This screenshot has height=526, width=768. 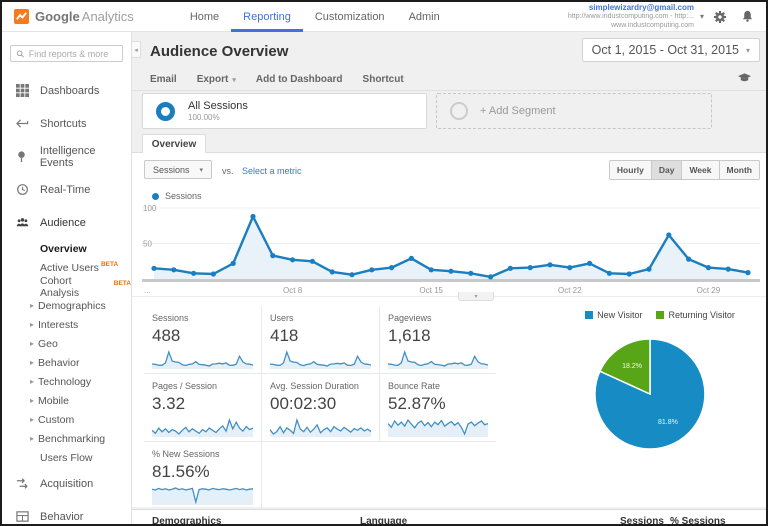 What do you see at coordinates (293, 290) in the screenshot?
I see `svg-text: Oct 8` at bounding box center [293, 290].